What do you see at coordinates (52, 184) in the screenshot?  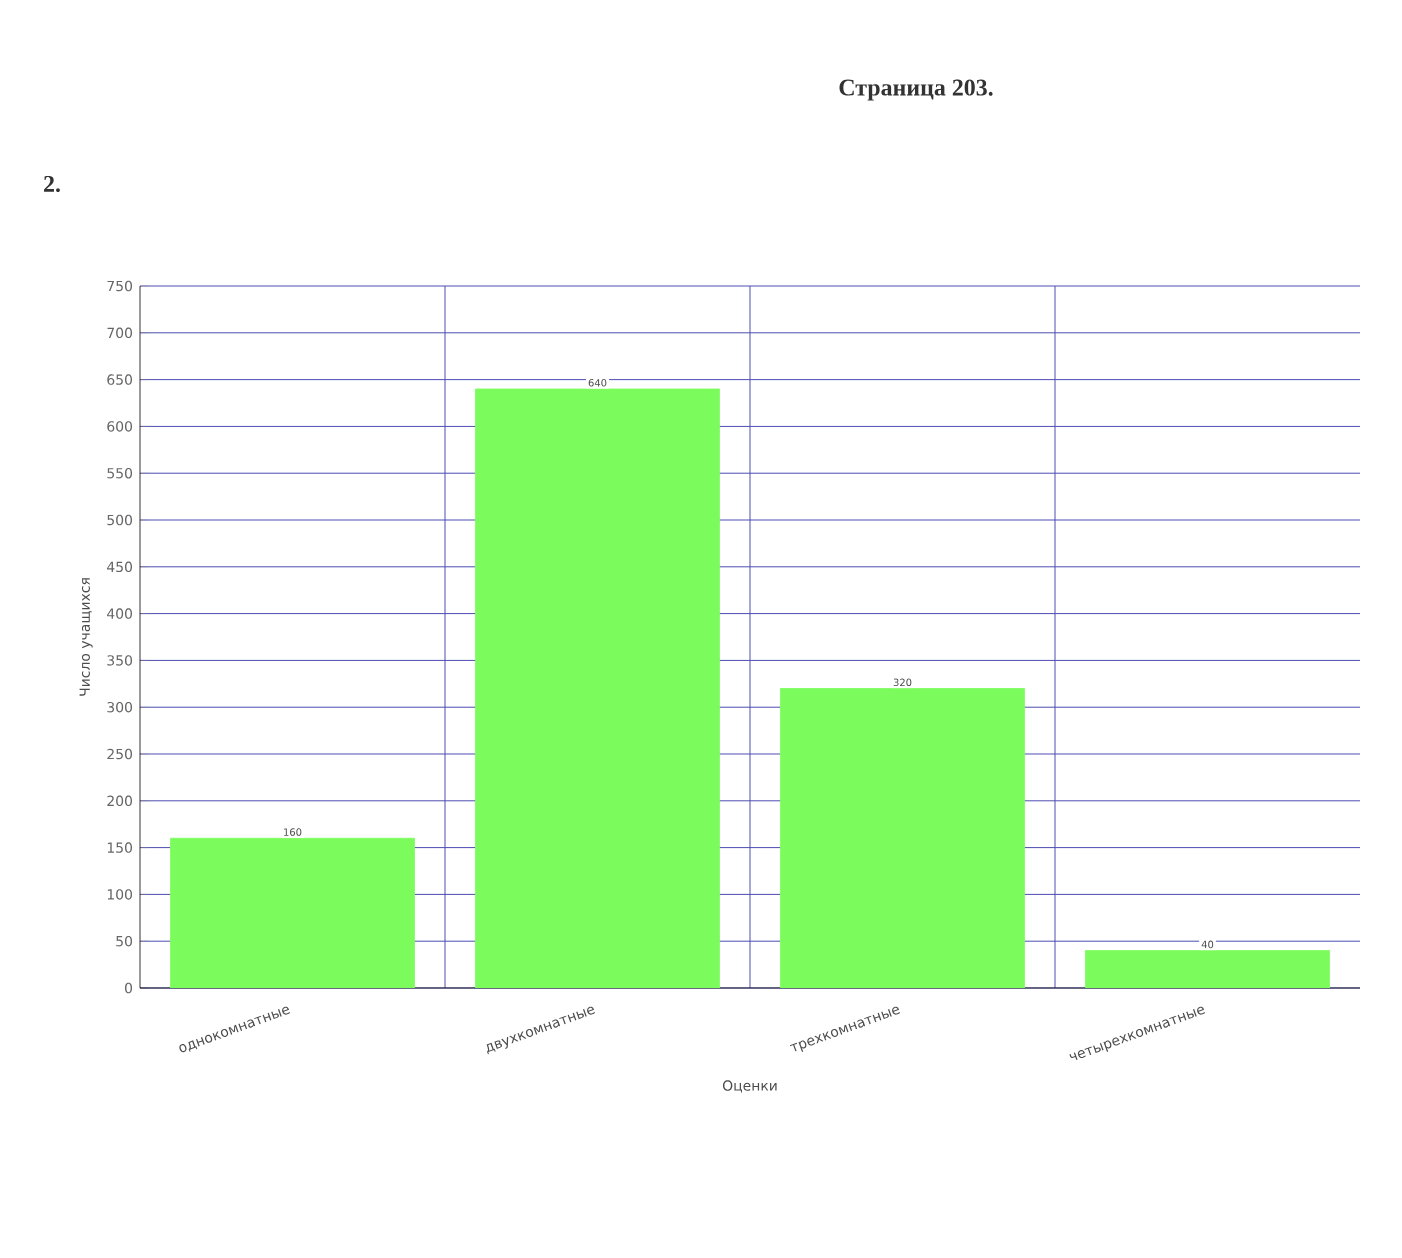 I see `text: 2.` at bounding box center [52, 184].